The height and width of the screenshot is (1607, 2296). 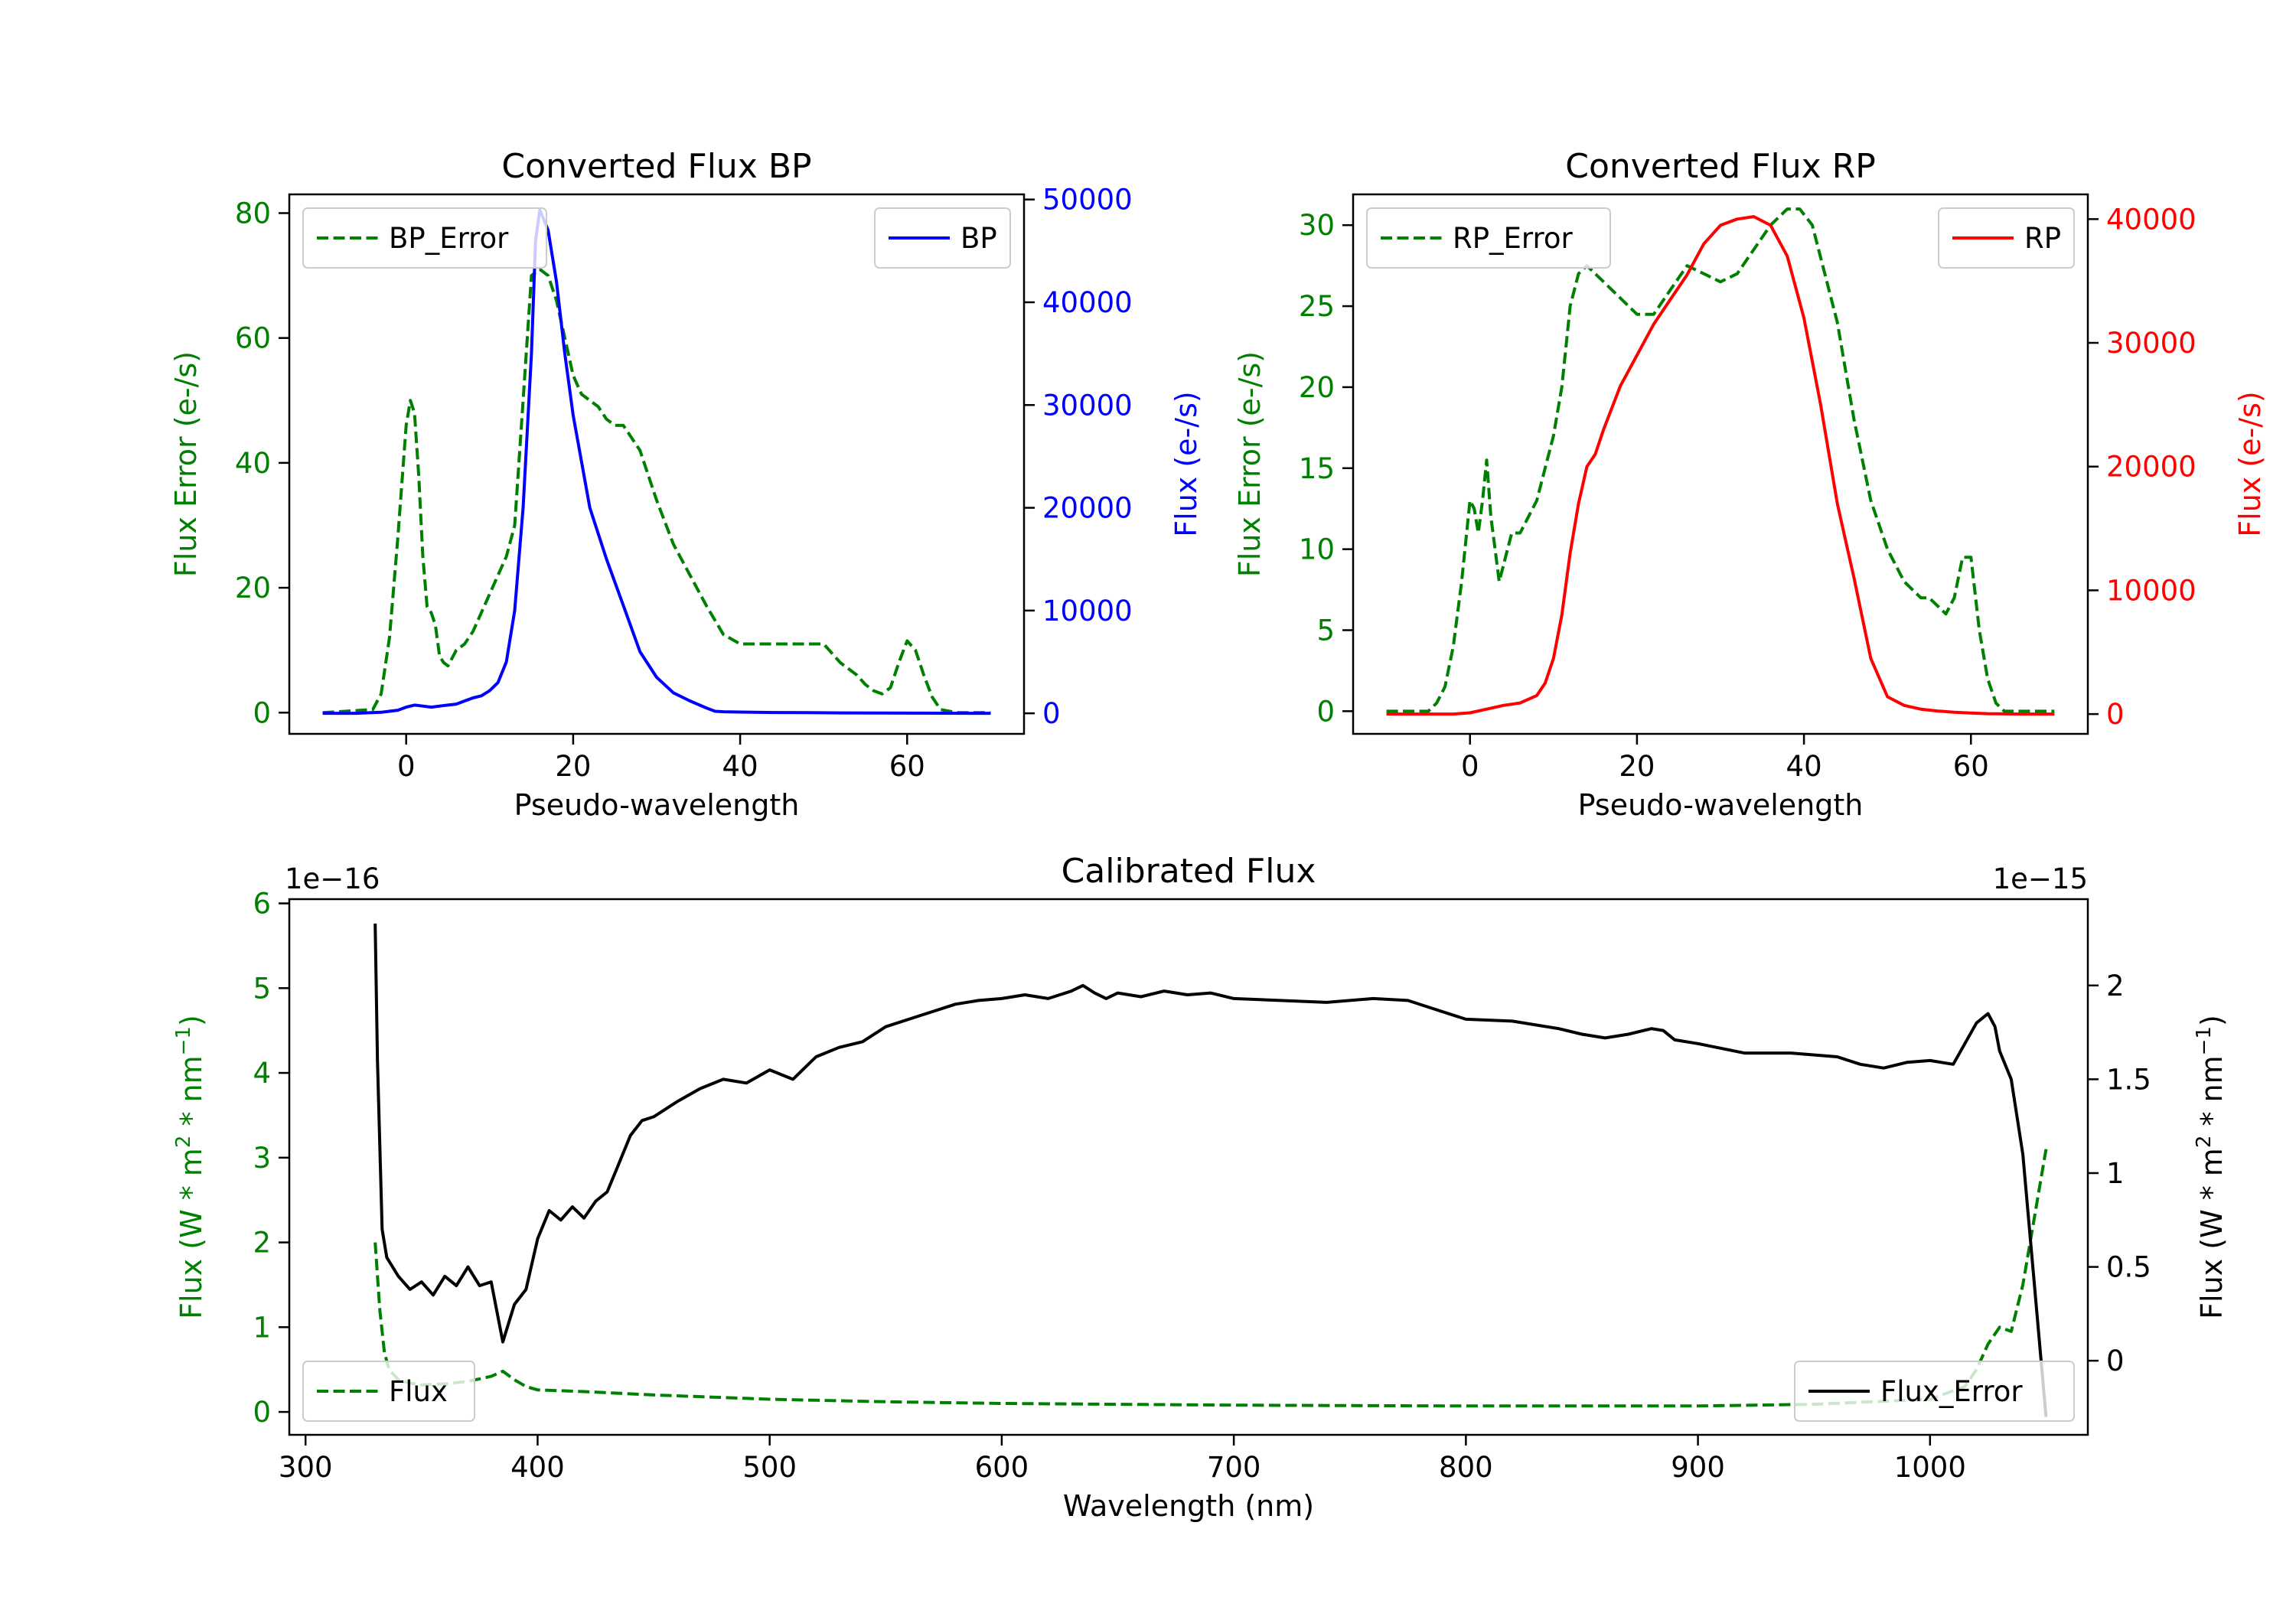 I want to click on rp-xtick-label: 40, so click(x=1804, y=766).